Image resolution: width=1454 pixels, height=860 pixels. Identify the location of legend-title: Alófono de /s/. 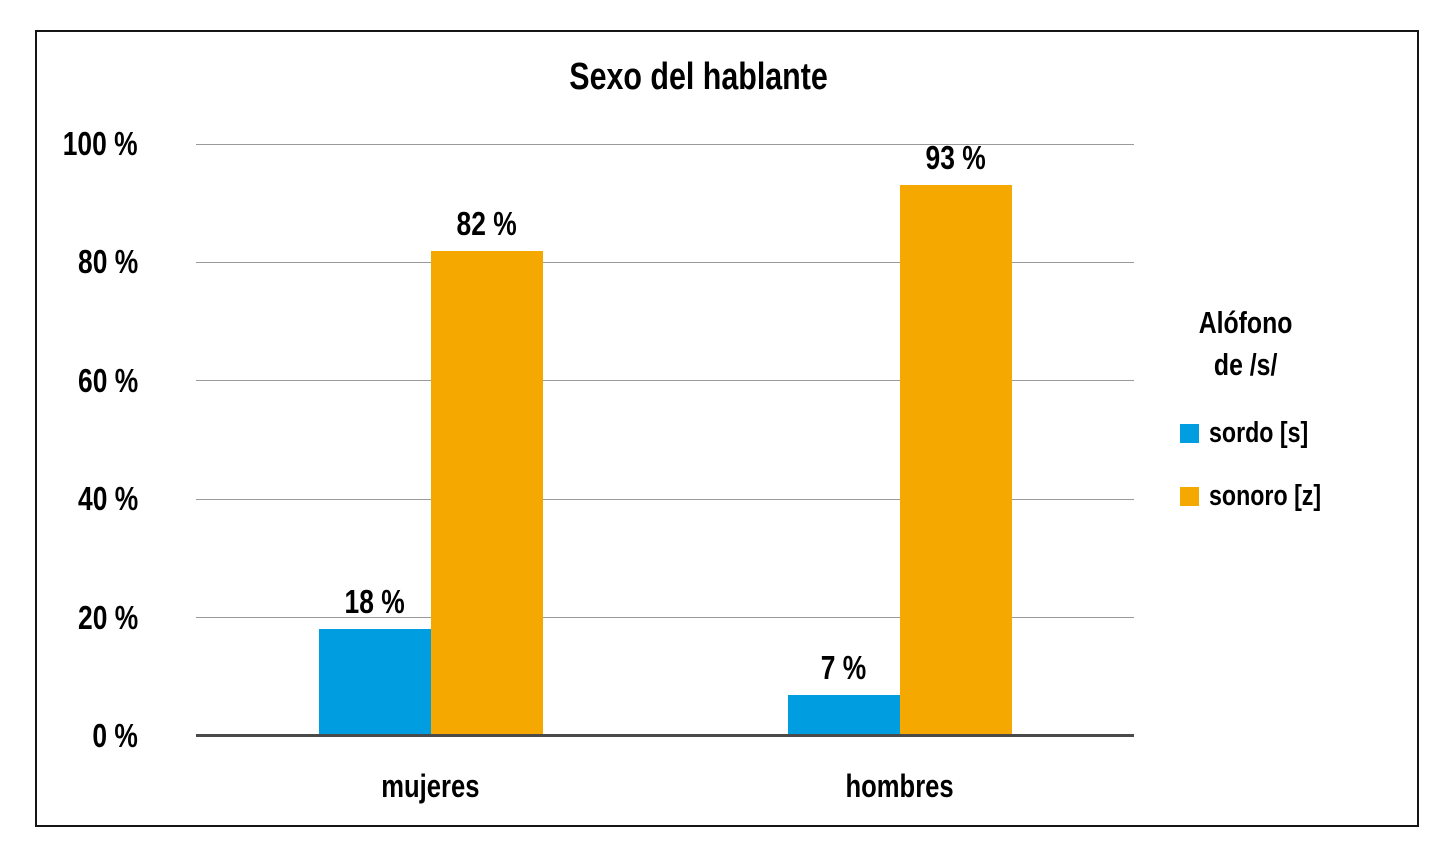
(1246, 344).